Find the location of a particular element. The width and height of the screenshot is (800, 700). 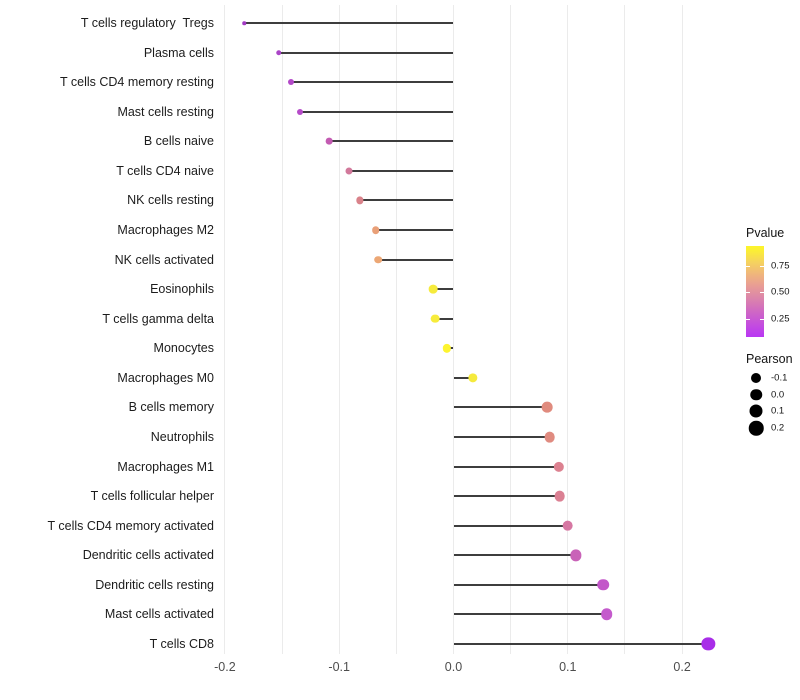

y-axis-label: Plasma cells is located at coordinates (178, 52).